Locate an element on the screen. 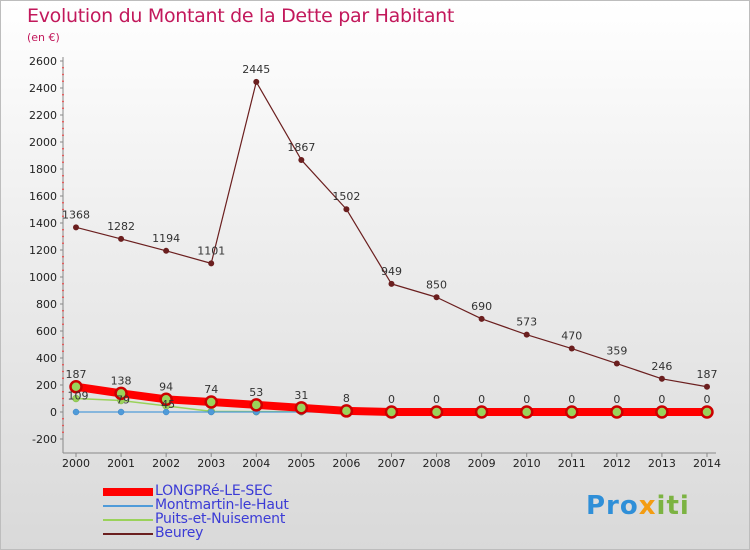 The image size is (750, 550). y-tick-label: 400 is located at coordinates (46, 358).